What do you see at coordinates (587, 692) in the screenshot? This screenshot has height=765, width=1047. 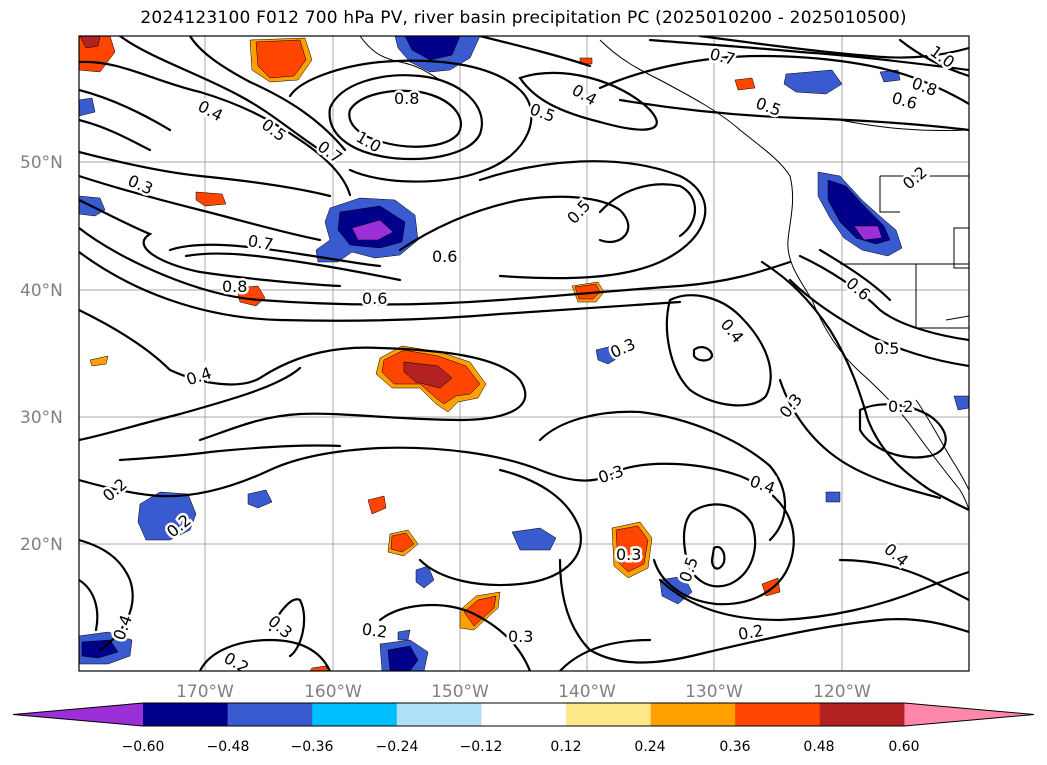 I see `lon-label-140w: 140°W` at bounding box center [587, 692].